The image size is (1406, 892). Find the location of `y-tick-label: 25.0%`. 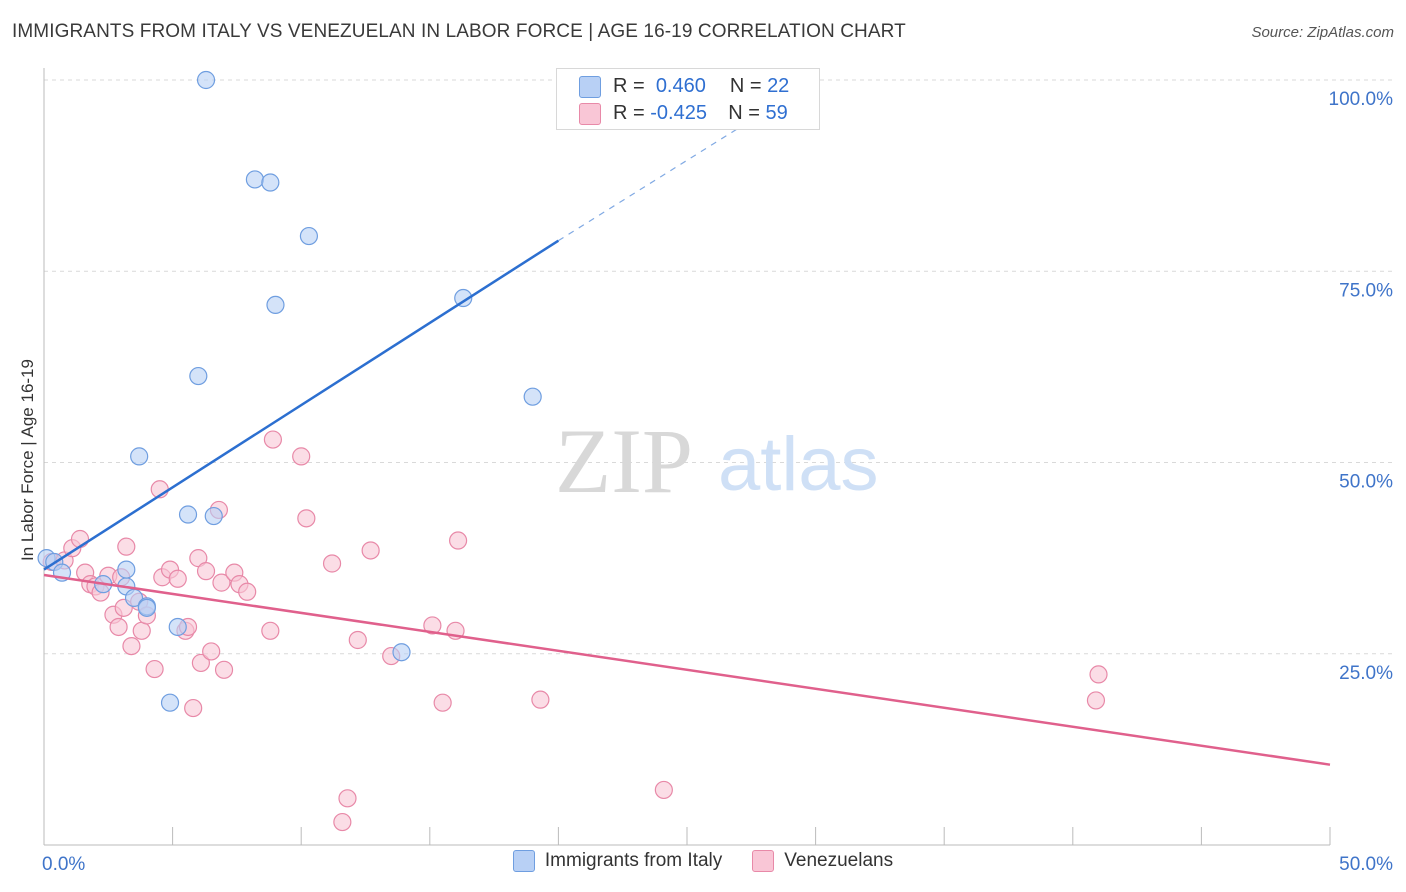

y-tick-label: 25.0% is located at coordinates (1366, 673).